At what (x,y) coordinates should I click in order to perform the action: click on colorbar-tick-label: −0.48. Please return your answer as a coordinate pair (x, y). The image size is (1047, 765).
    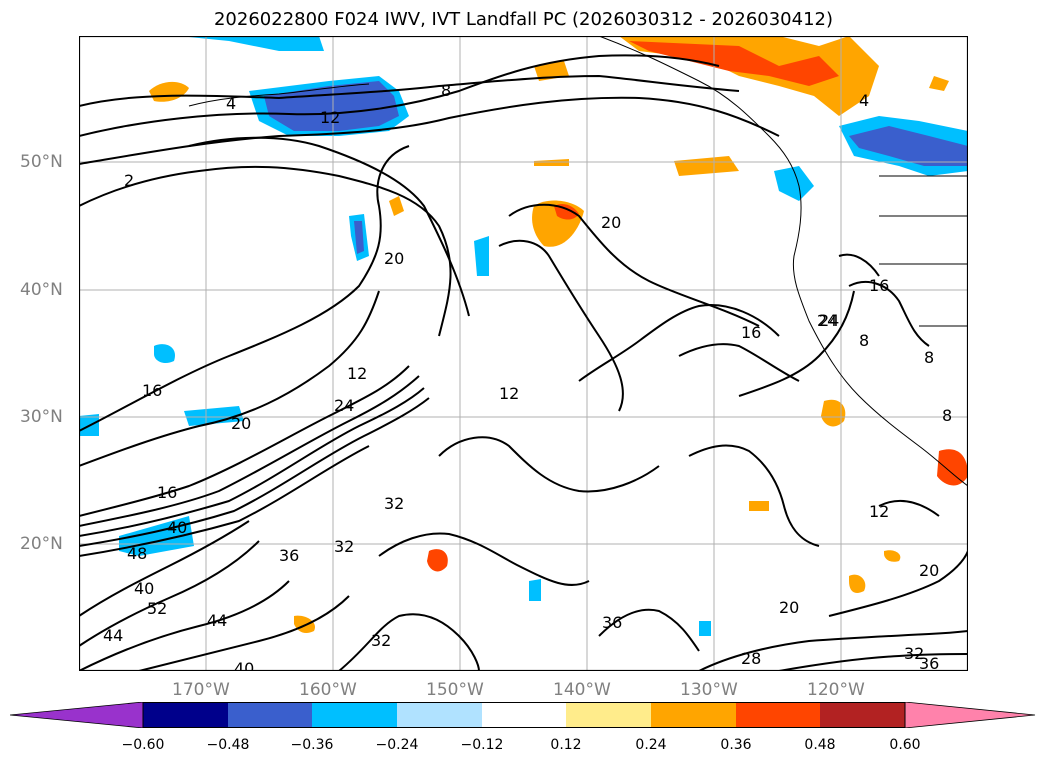
    Looking at the image, I should click on (228, 745).